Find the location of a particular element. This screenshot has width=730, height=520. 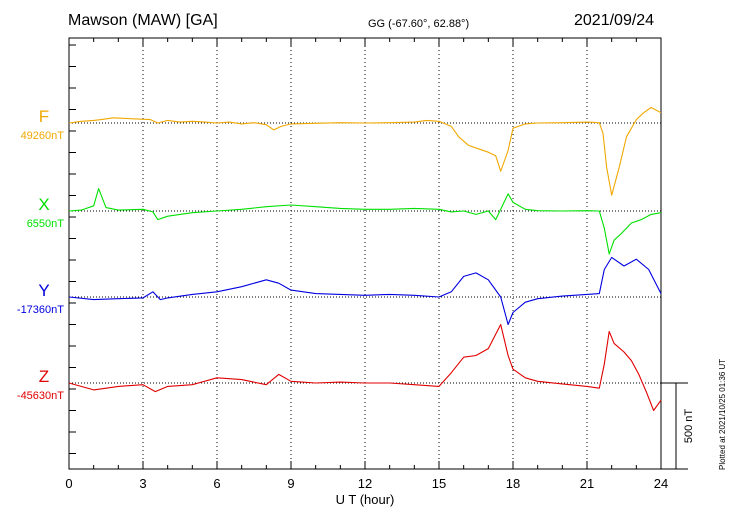

x-tick-label: 18 is located at coordinates (513, 483).